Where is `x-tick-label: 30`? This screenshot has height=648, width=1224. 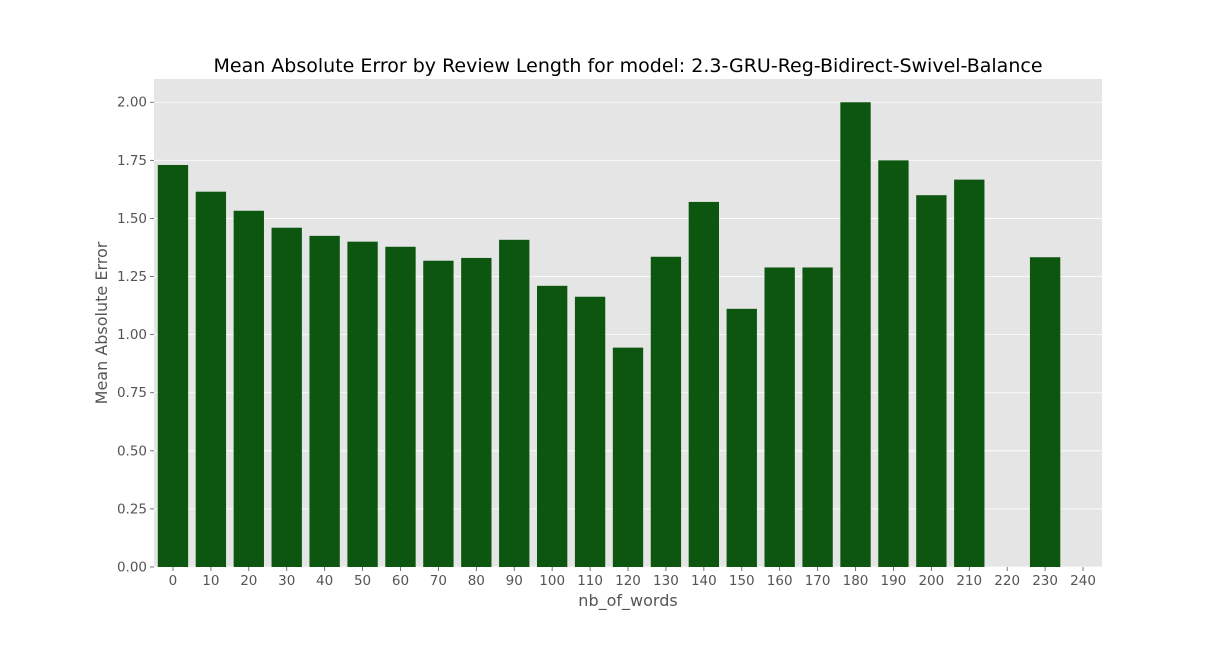
x-tick-label: 30 is located at coordinates (286, 581).